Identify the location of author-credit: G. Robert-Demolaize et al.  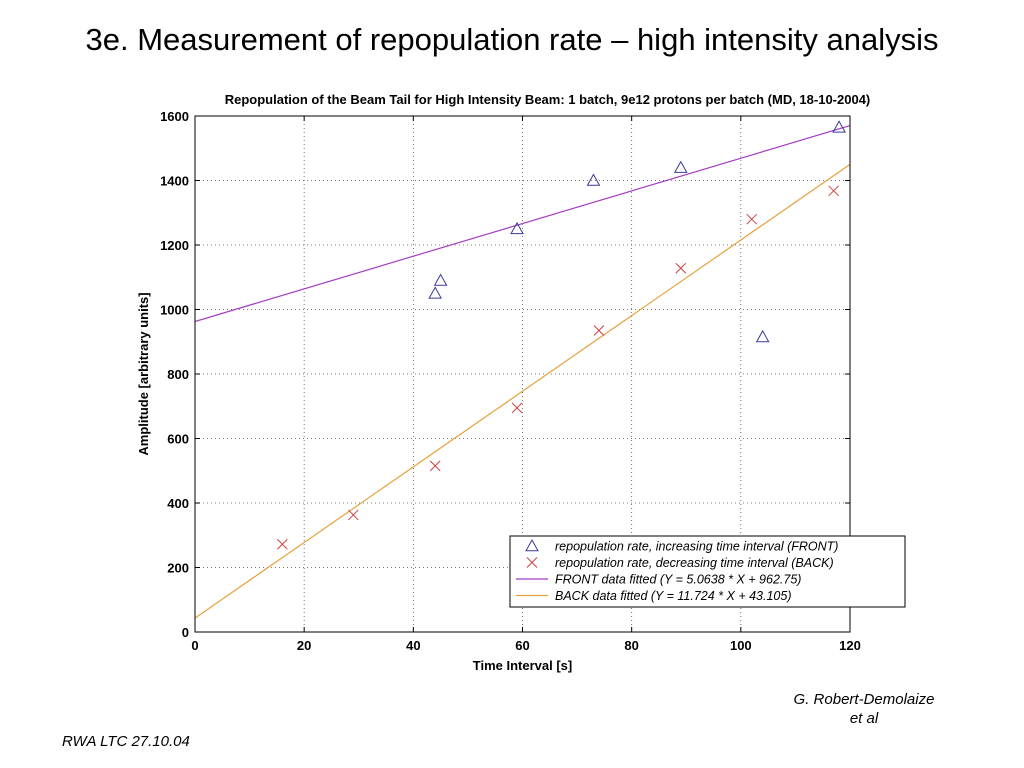
(864, 709).